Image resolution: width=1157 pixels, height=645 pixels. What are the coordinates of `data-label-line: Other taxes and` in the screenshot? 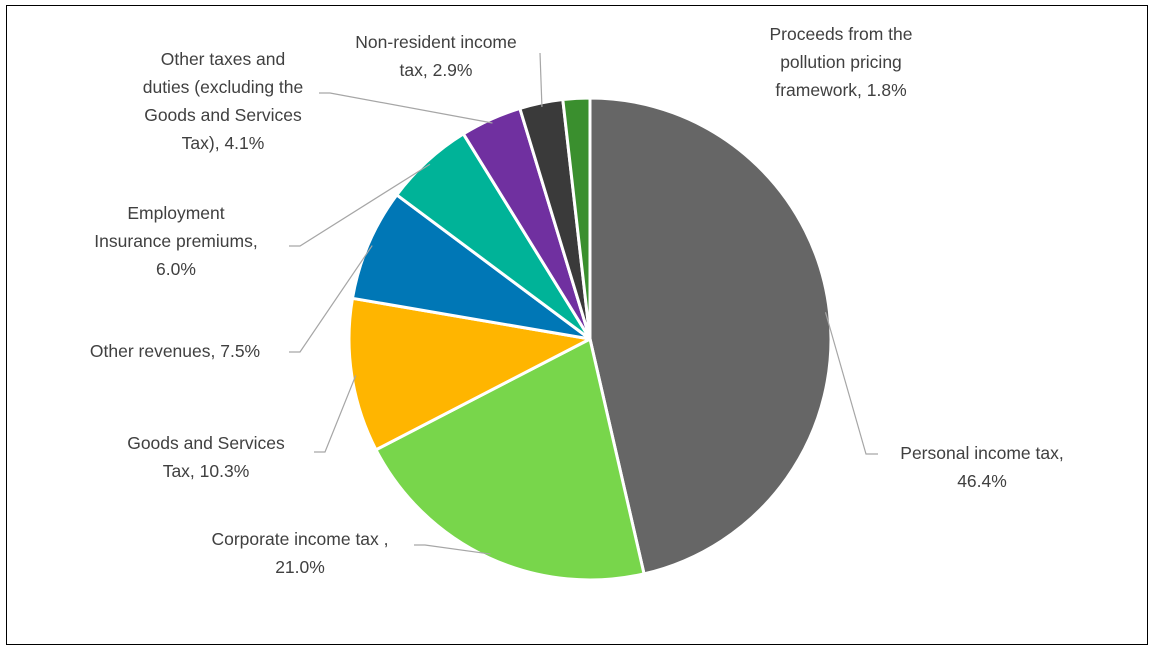 It's located at (223, 59).